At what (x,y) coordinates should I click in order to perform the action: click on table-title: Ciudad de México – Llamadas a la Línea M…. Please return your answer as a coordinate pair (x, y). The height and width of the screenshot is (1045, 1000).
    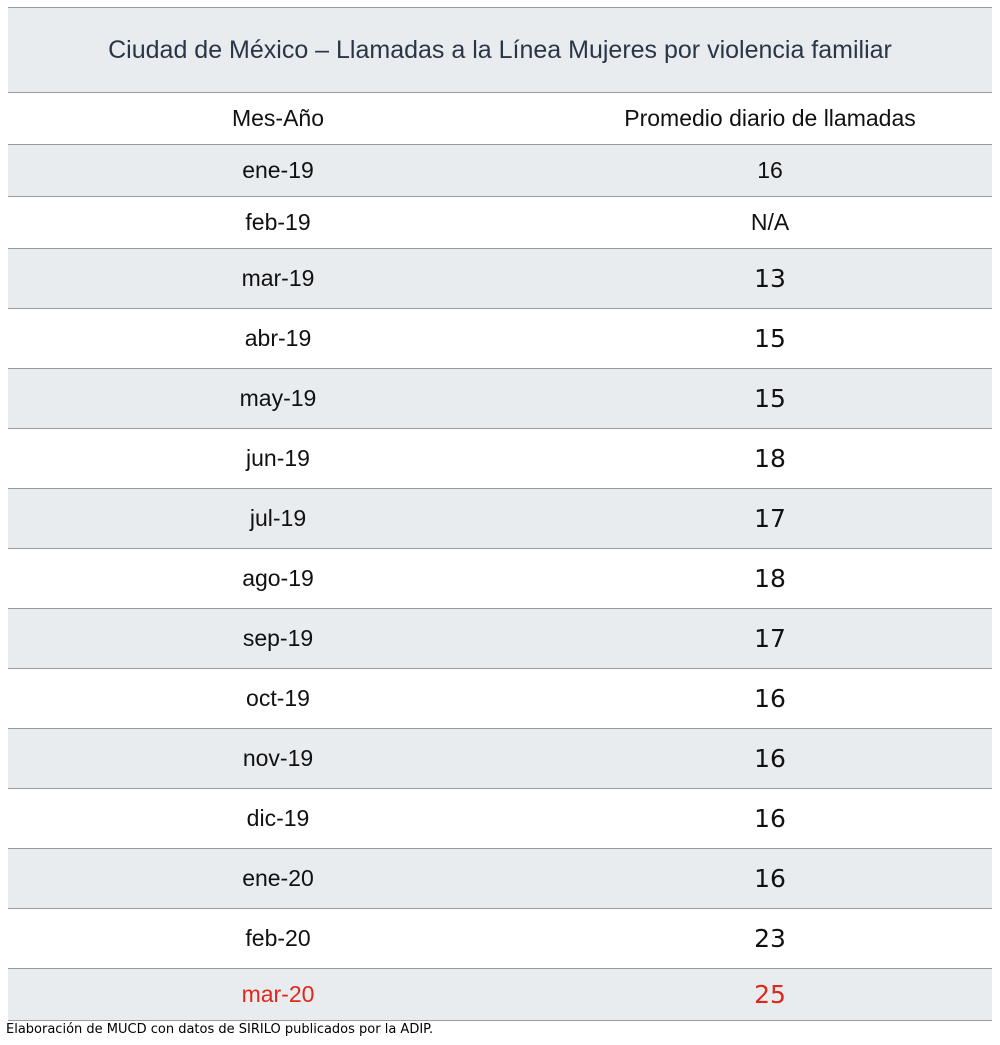
    Looking at the image, I should click on (500, 50).